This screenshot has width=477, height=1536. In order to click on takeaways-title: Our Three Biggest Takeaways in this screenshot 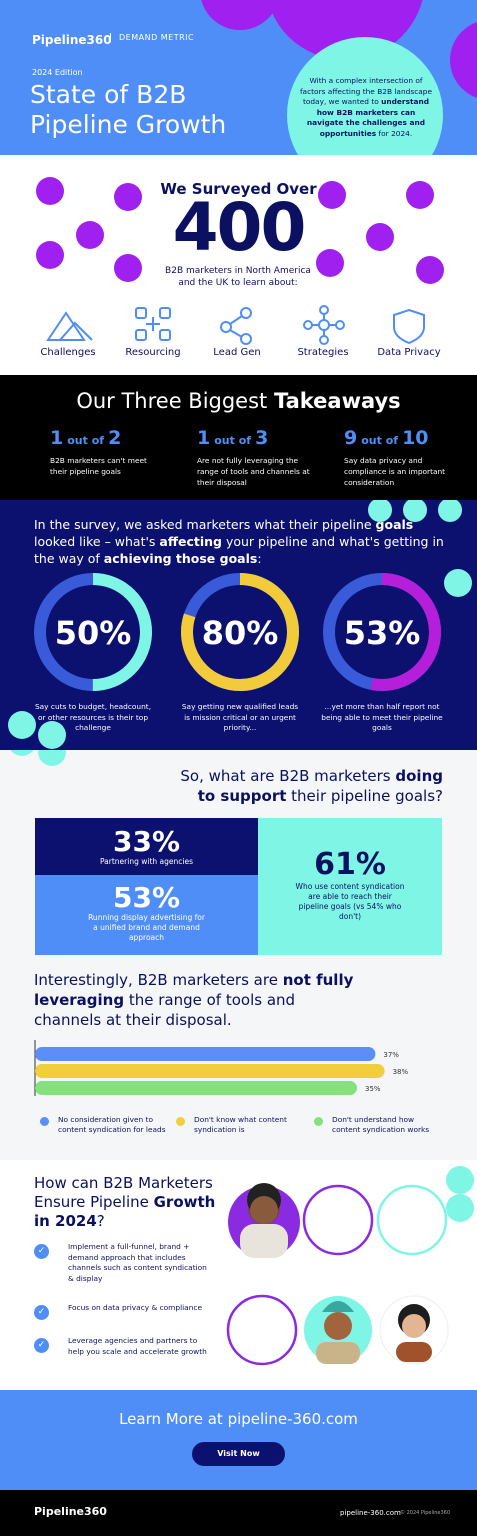, I will do `click(238, 401)`.